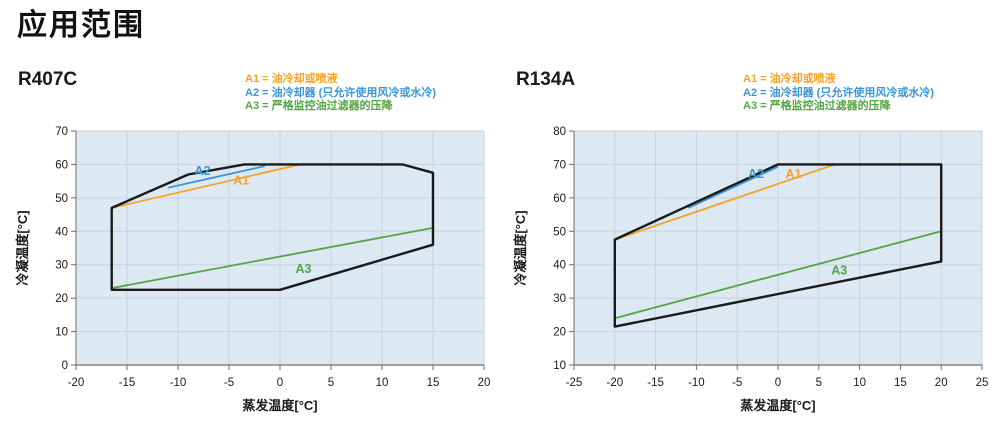 This screenshot has width=1000, height=441. Describe the element at coordinates (65, 366) in the screenshot. I see `y-tick-label: 0` at that location.